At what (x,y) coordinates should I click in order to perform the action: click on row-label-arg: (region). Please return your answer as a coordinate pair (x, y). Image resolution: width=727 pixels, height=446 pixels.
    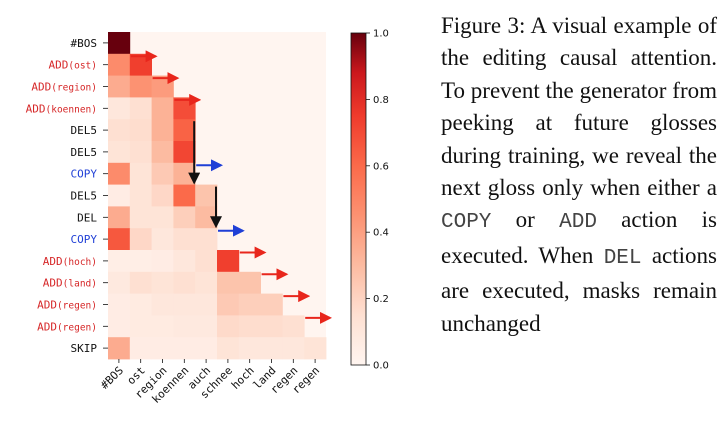
    Looking at the image, I should click on (74, 88).